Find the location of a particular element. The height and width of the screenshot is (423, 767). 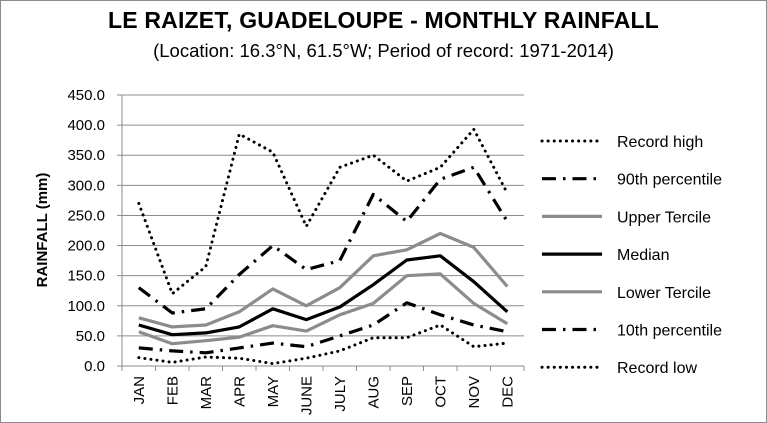

y-tick-label: 250.0 is located at coordinates (86, 215).